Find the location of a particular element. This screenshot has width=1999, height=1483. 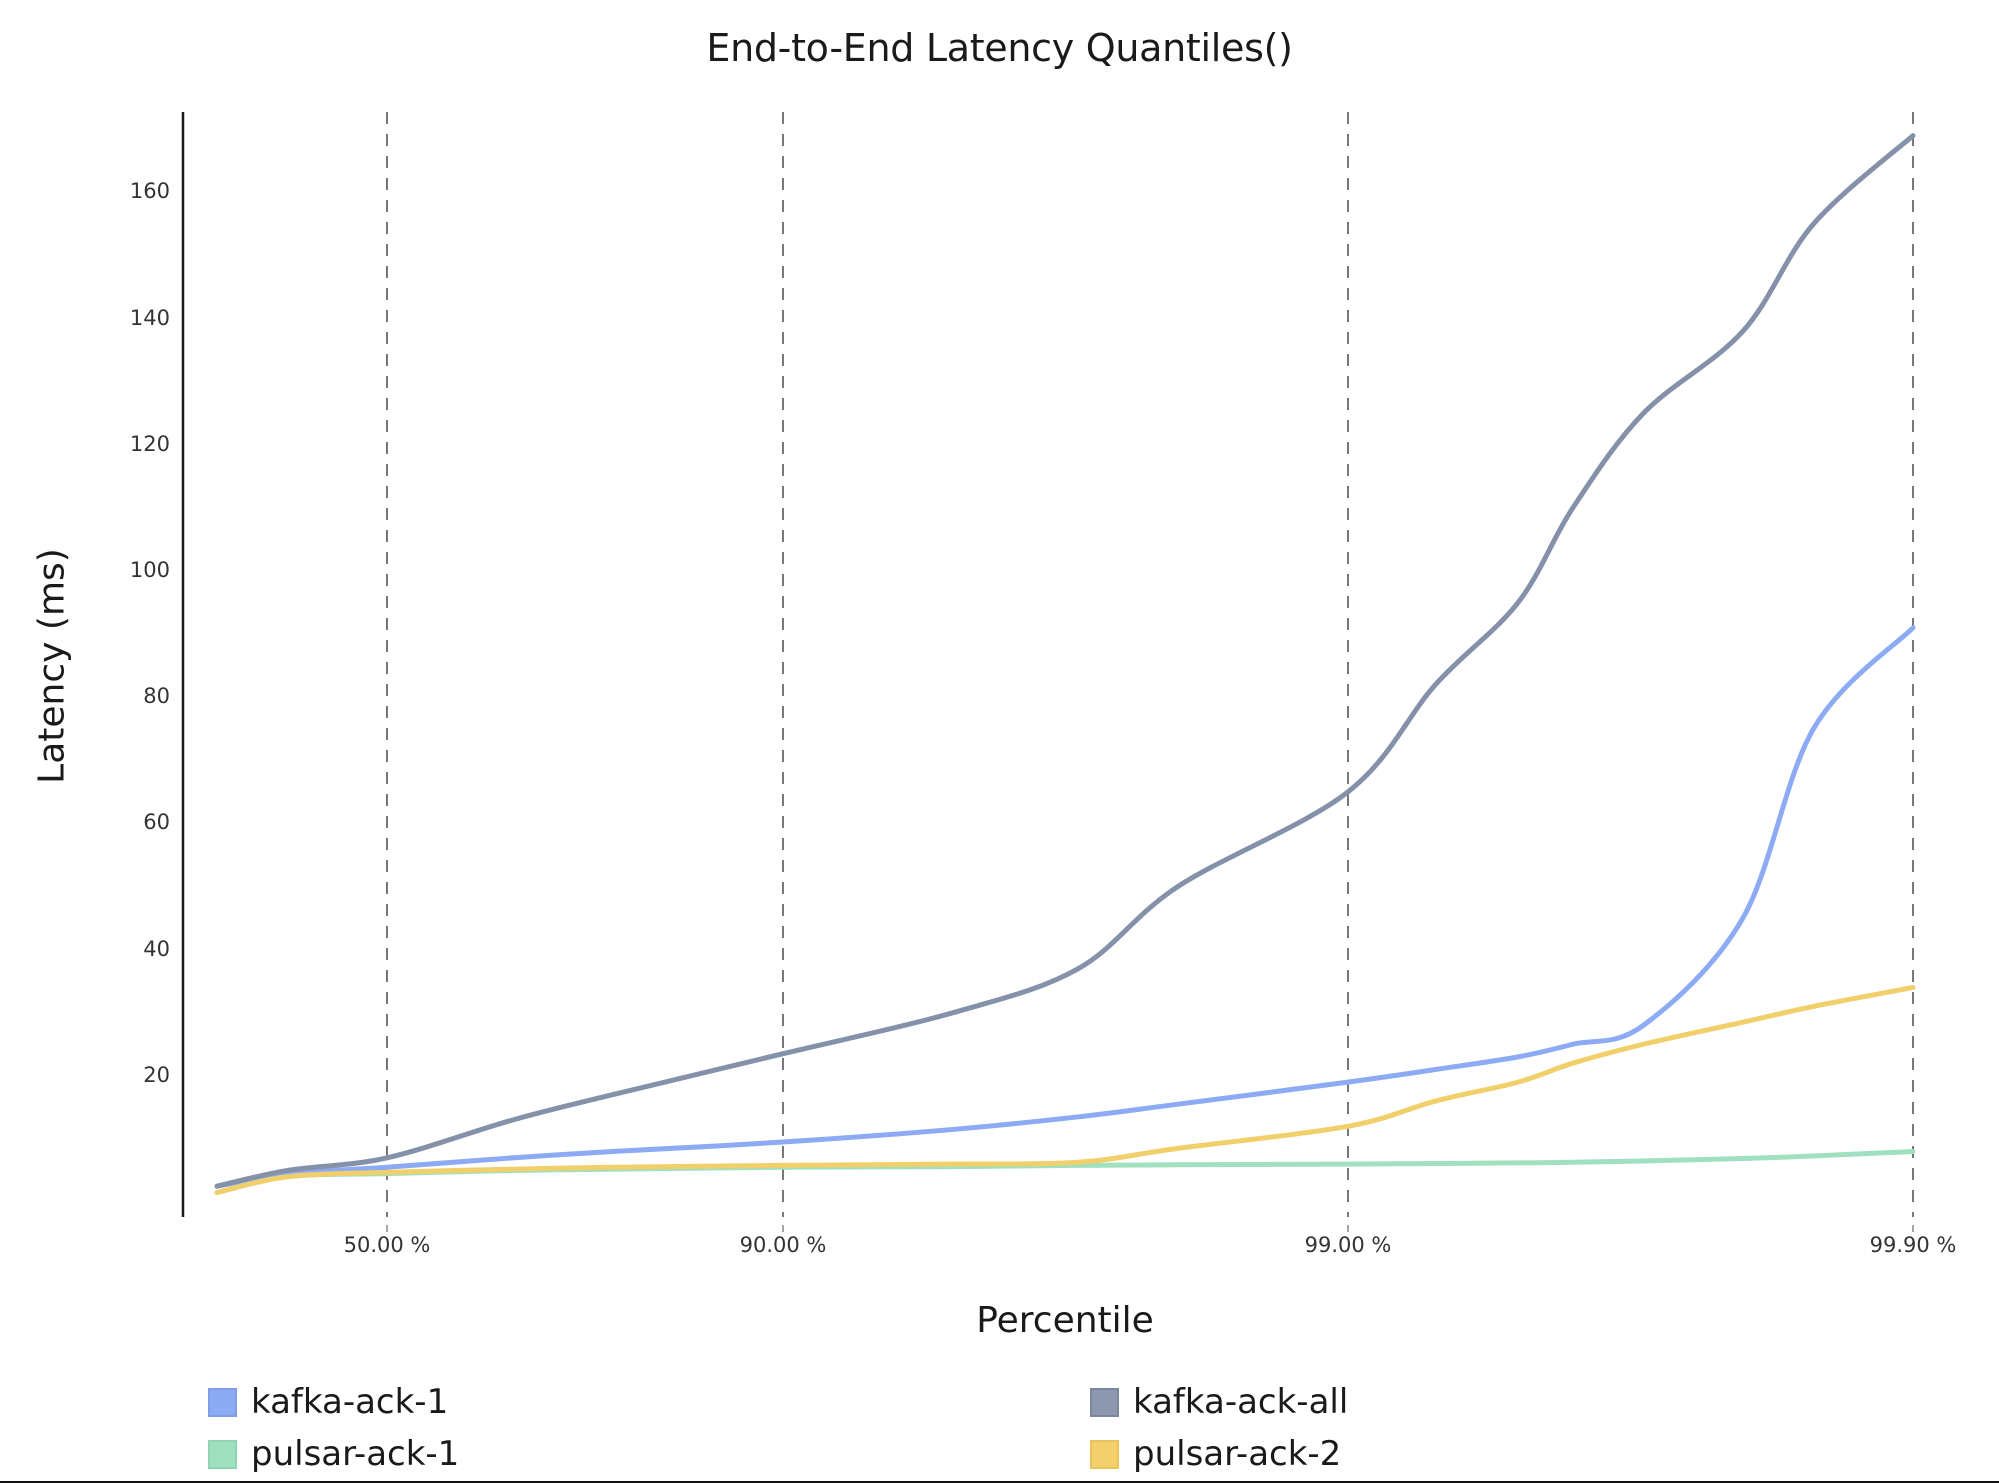

legend-label: kafka-ack-all is located at coordinates (1241, 1402).